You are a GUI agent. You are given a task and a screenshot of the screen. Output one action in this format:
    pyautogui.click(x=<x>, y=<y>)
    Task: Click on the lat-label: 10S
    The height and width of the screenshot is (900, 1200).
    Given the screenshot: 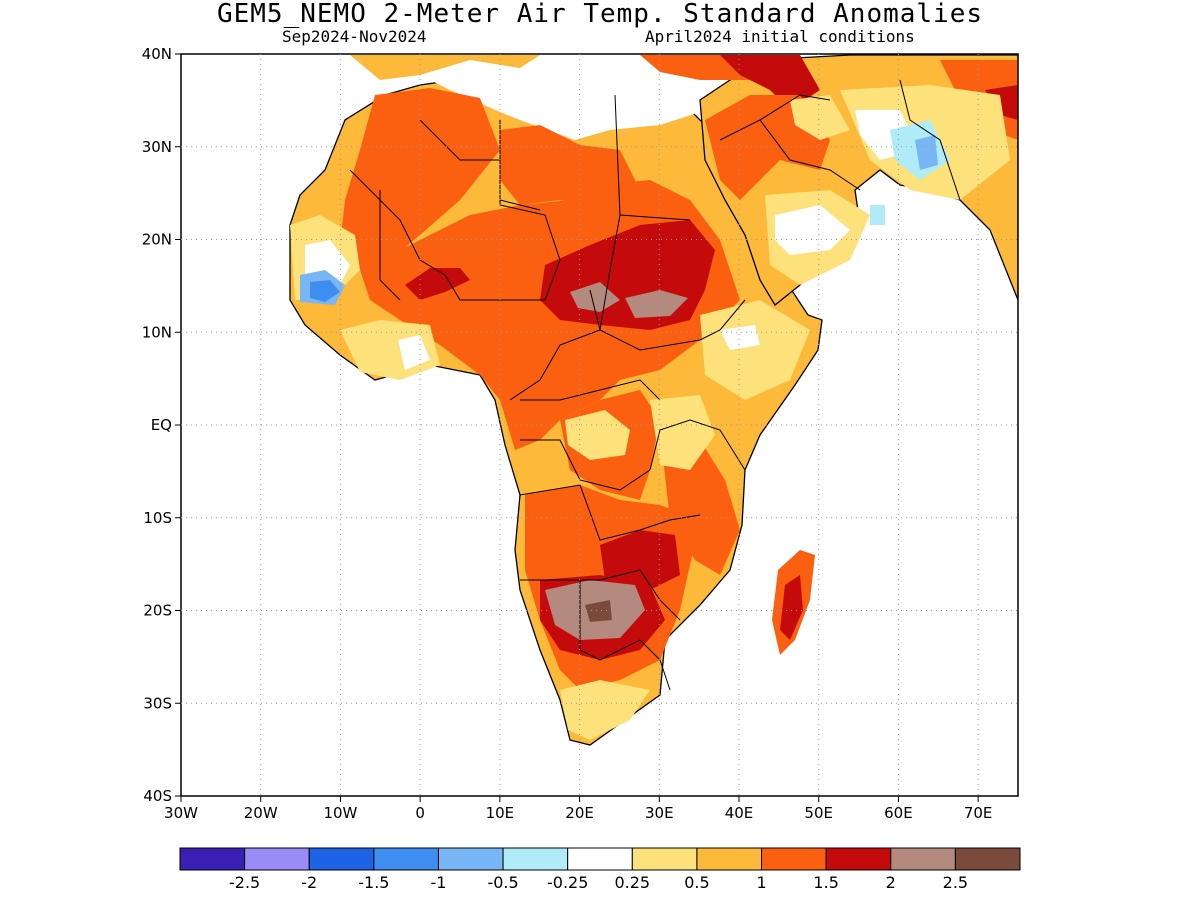 What is the action you would take?
    pyautogui.click(x=157, y=518)
    